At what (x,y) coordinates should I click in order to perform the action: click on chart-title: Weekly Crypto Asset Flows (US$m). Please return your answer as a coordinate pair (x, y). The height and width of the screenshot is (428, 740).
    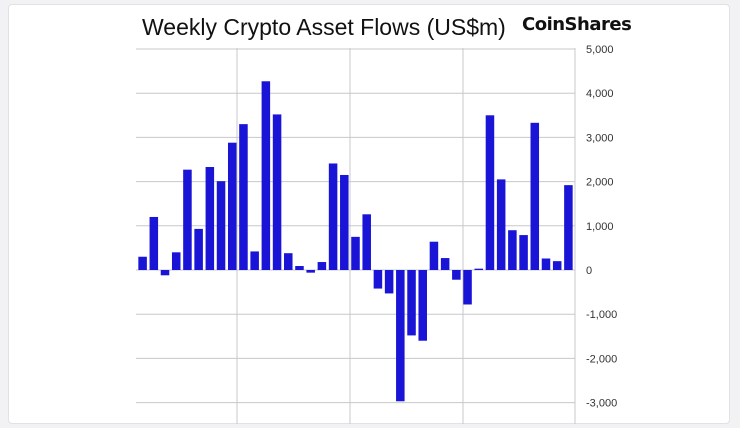
    Looking at the image, I should click on (324, 27).